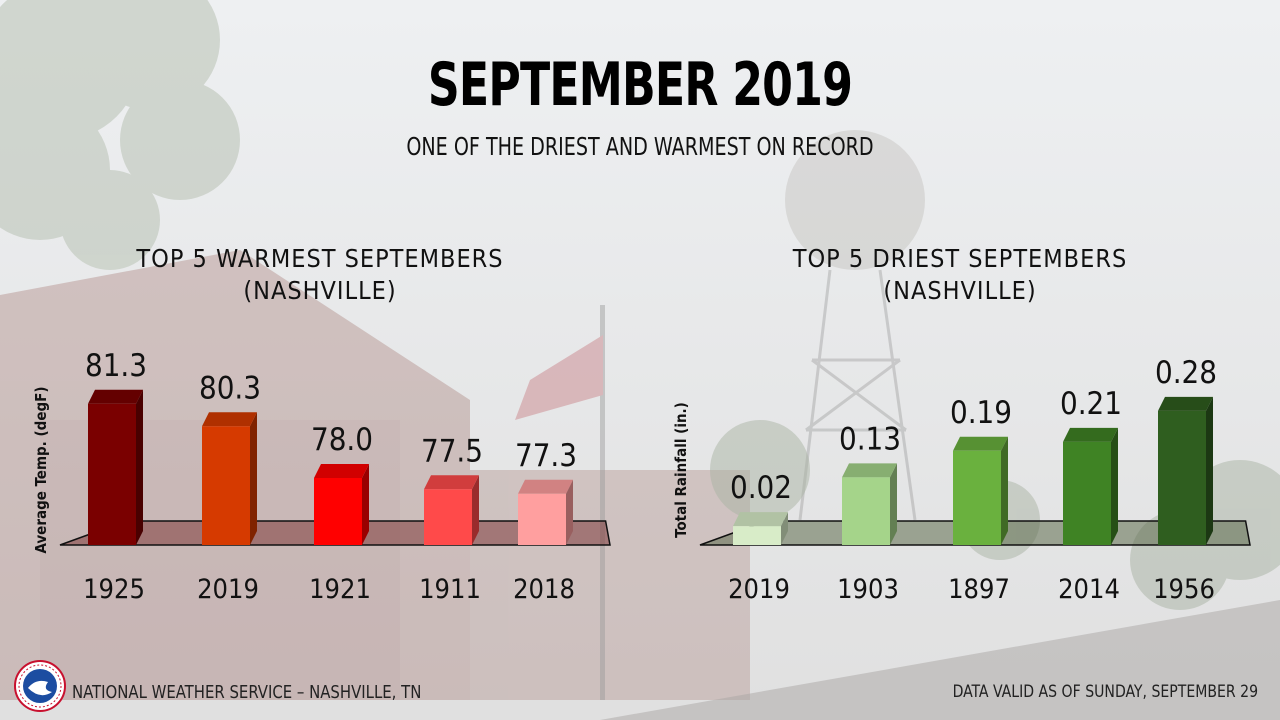 This screenshot has height=720, width=1280. I want to click on warmest-bar-value-label: 77.5, so click(452, 451).